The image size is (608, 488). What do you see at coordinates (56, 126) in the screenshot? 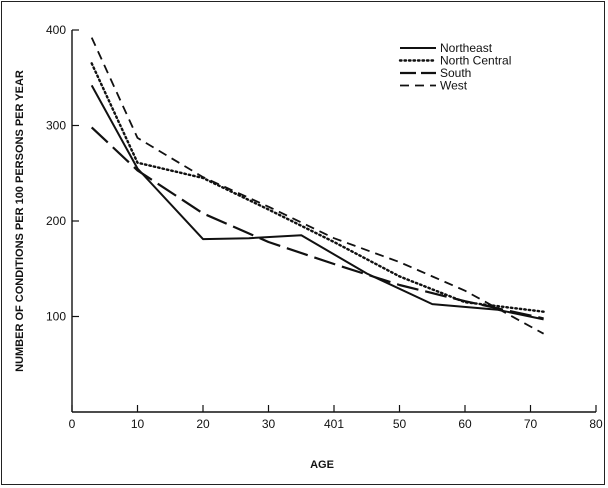
I see `y-tick-label: 300` at bounding box center [56, 126].